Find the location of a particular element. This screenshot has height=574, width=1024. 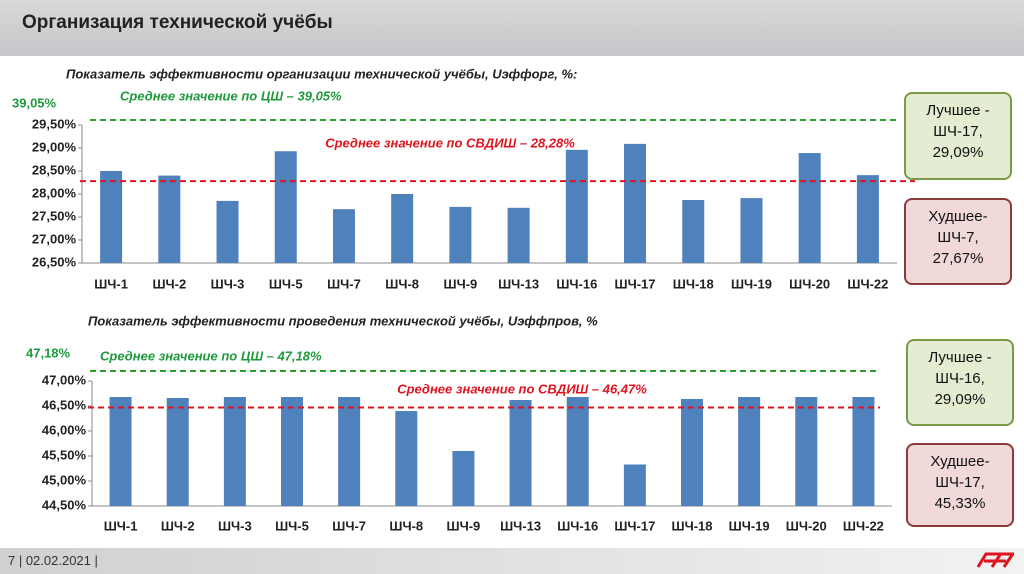

logo is located at coordinates (995, 560).